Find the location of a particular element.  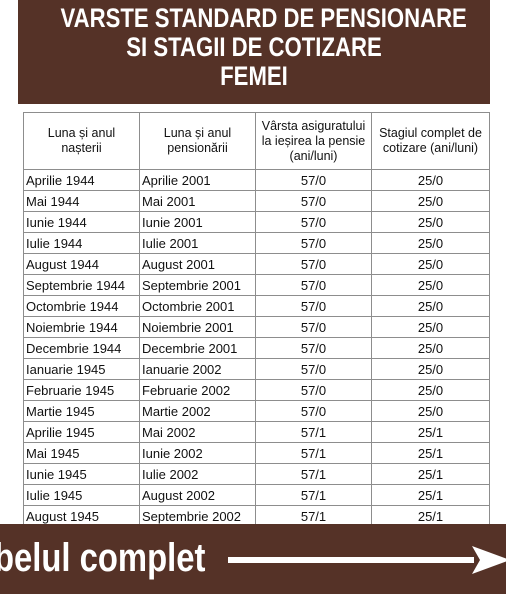

table-row: Octombrie 1944 Octombrie 2001 57/0 25/0 is located at coordinates (256, 306).